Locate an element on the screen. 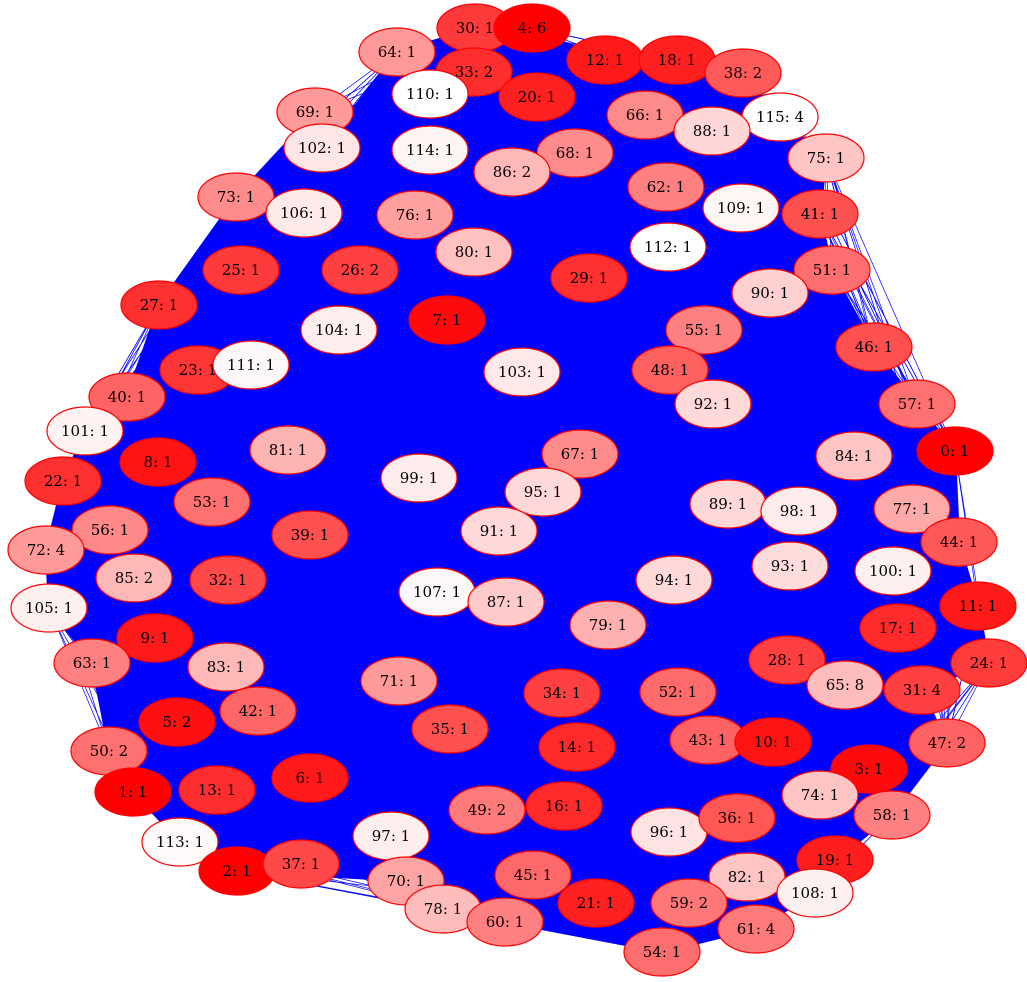  node-11: 11: 1 is located at coordinates (978, 606).